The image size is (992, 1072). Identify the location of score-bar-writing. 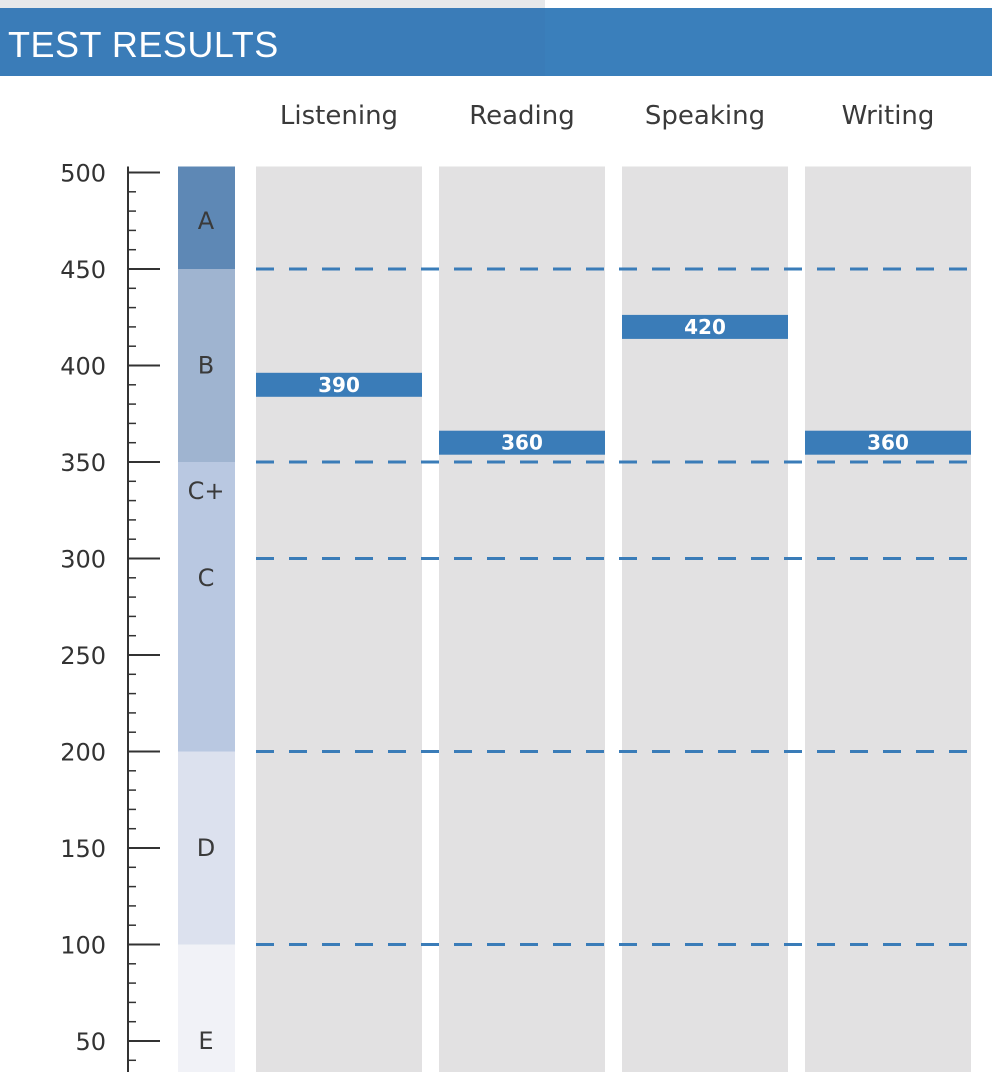
(888, 442).